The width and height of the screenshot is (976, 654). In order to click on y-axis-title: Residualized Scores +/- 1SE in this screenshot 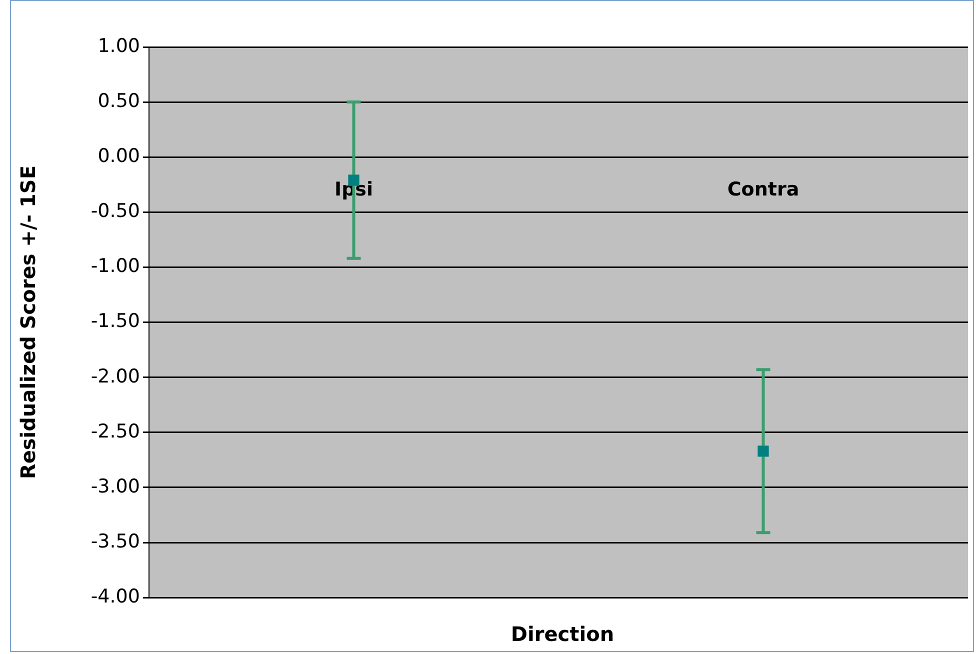, I will do `click(28, 323)`.